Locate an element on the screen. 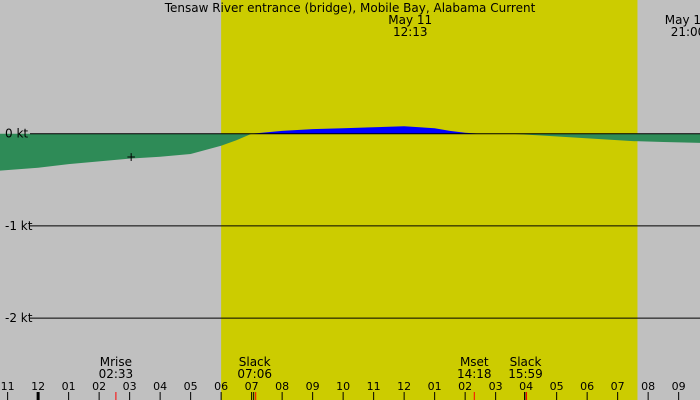 The width and height of the screenshot is (700, 400). event-time: 15:59 is located at coordinates (525, 374).